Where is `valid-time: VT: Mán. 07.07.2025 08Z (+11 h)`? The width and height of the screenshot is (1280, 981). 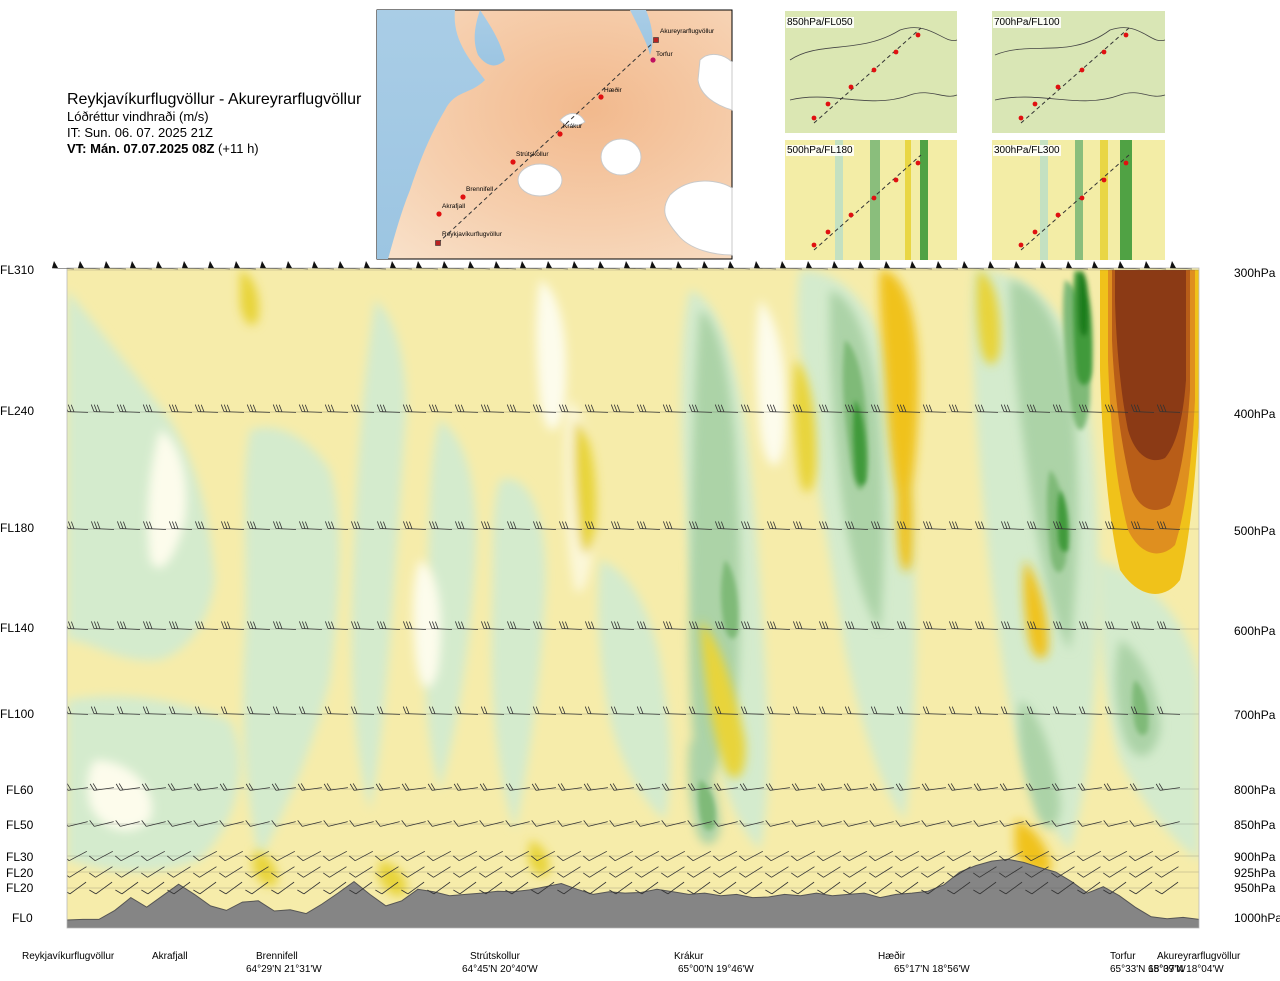
valid-time: VT: Mán. 07.07.2025 08Z (+11 h) is located at coordinates (163, 148).